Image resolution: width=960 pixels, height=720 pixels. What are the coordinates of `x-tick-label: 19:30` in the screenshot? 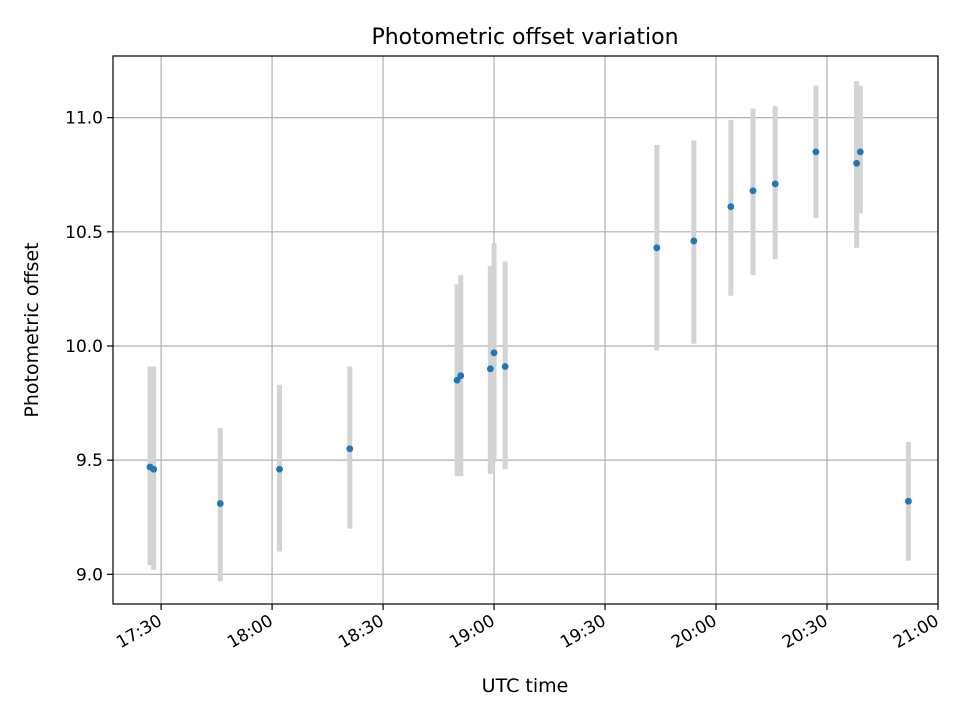 It's located at (583, 632).